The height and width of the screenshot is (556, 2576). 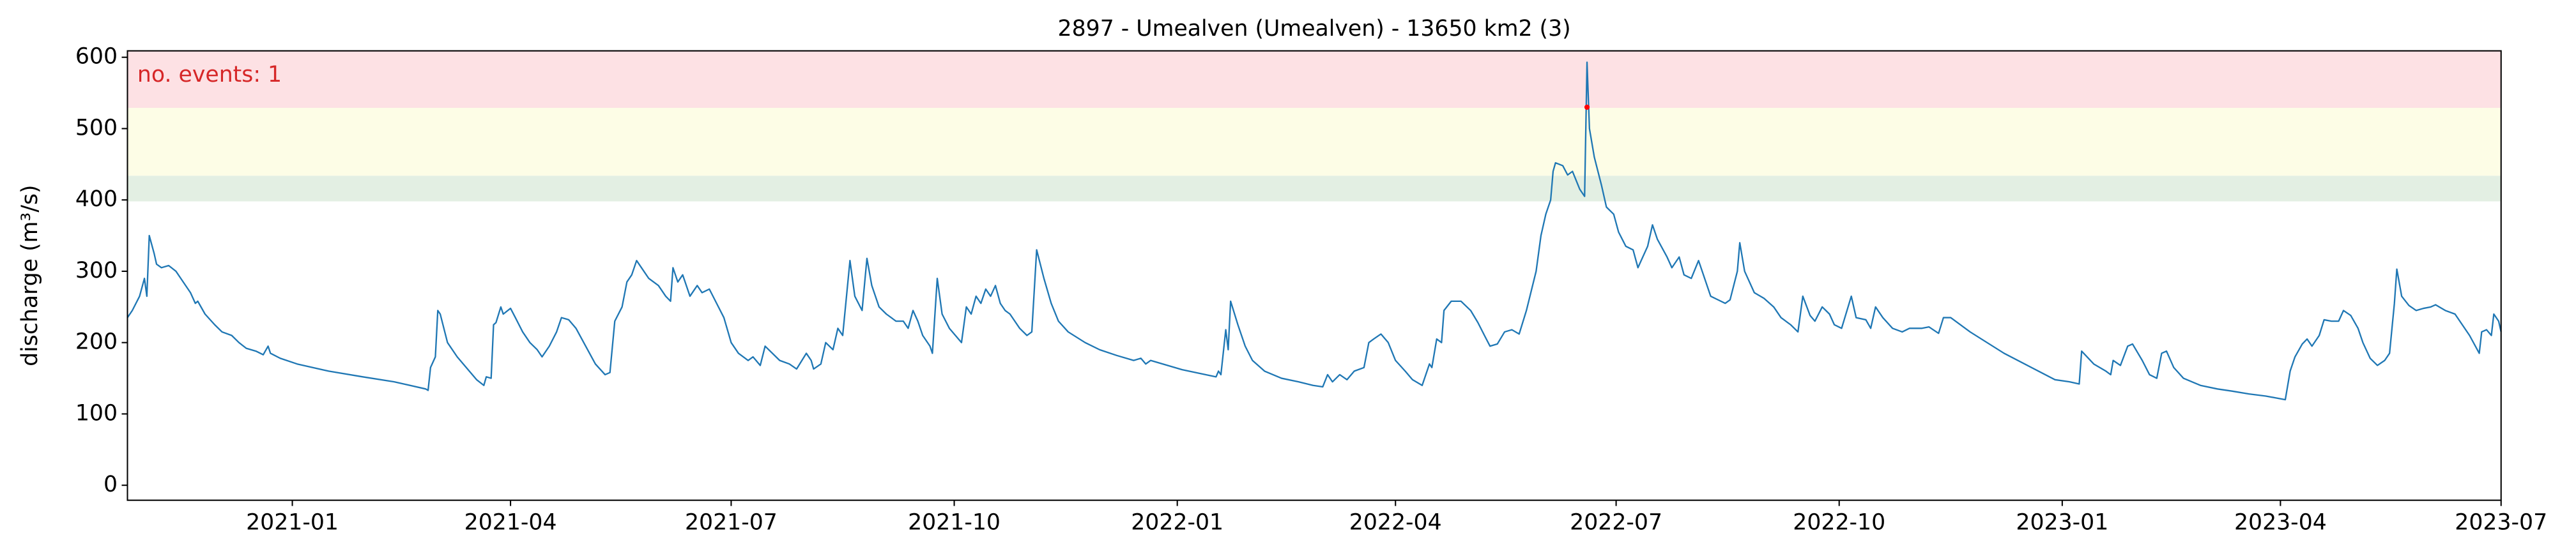 I want to click on y-tick-label: 100, so click(x=96, y=413).